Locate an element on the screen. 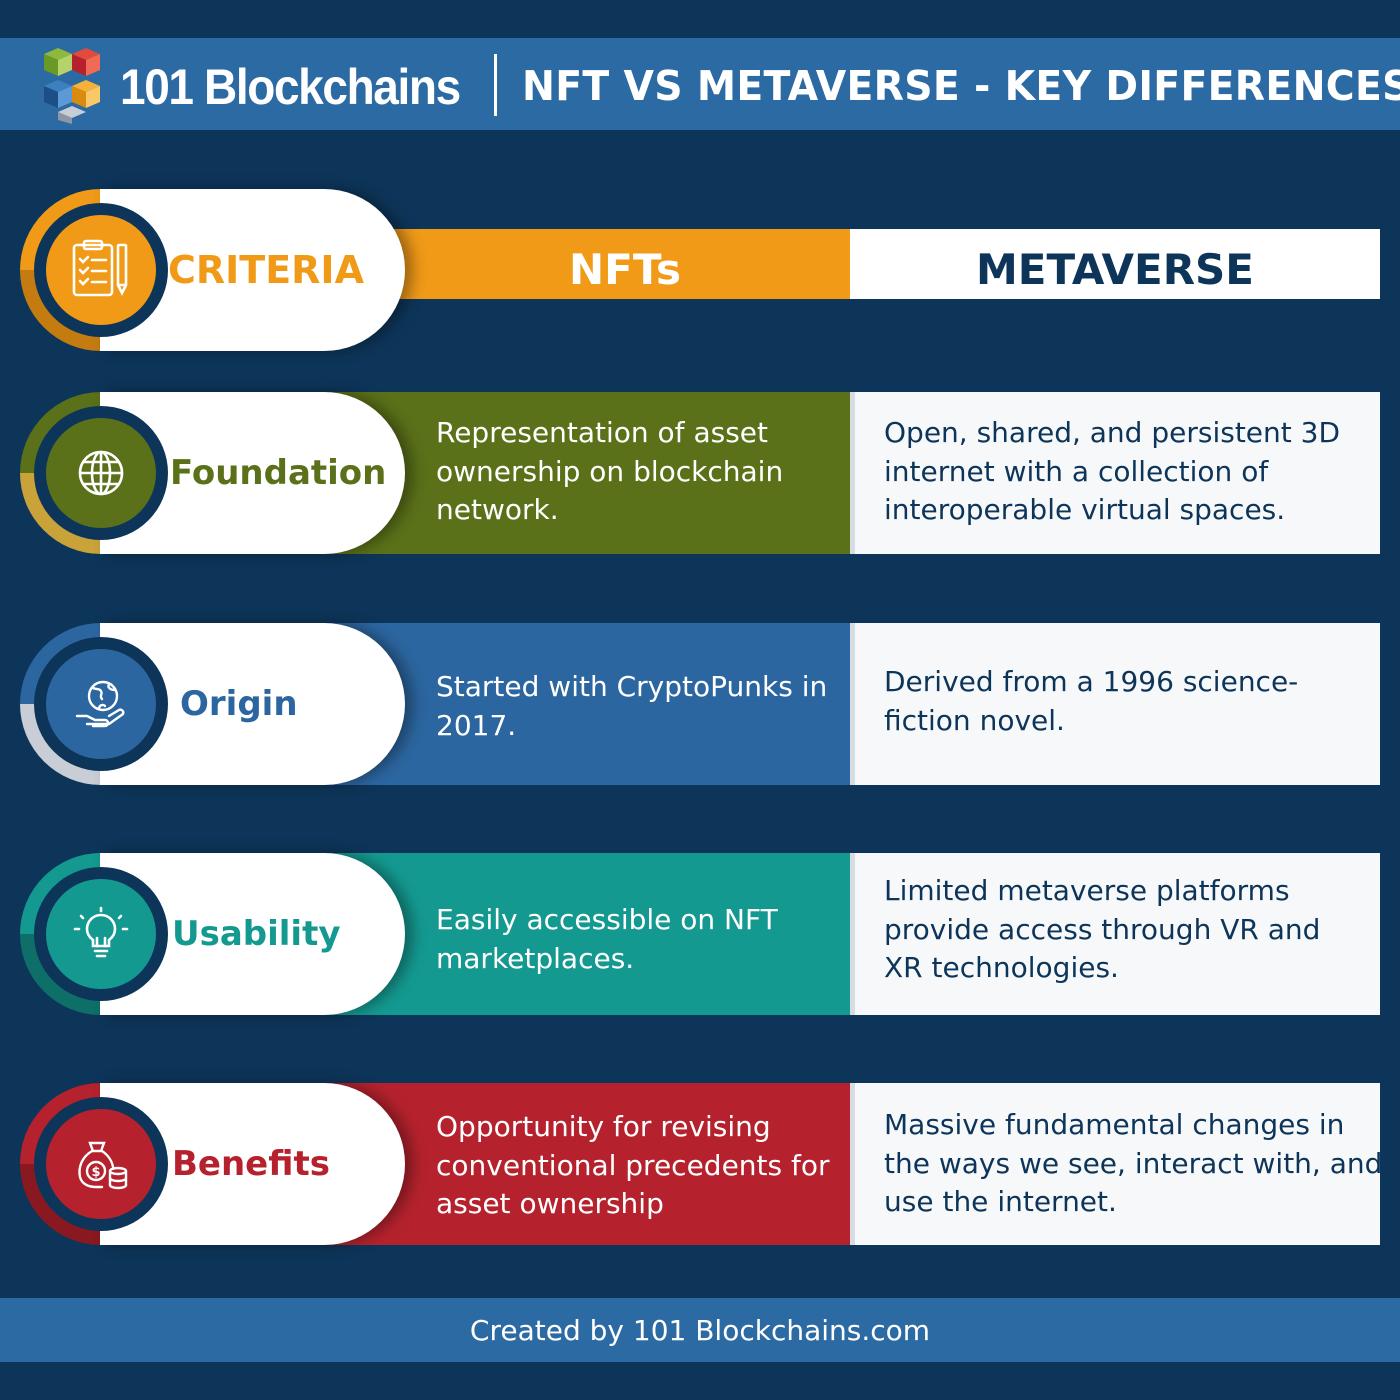  criteria-row: NFTs METAVERSE CRITERIA is located at coordinates (700, 270).